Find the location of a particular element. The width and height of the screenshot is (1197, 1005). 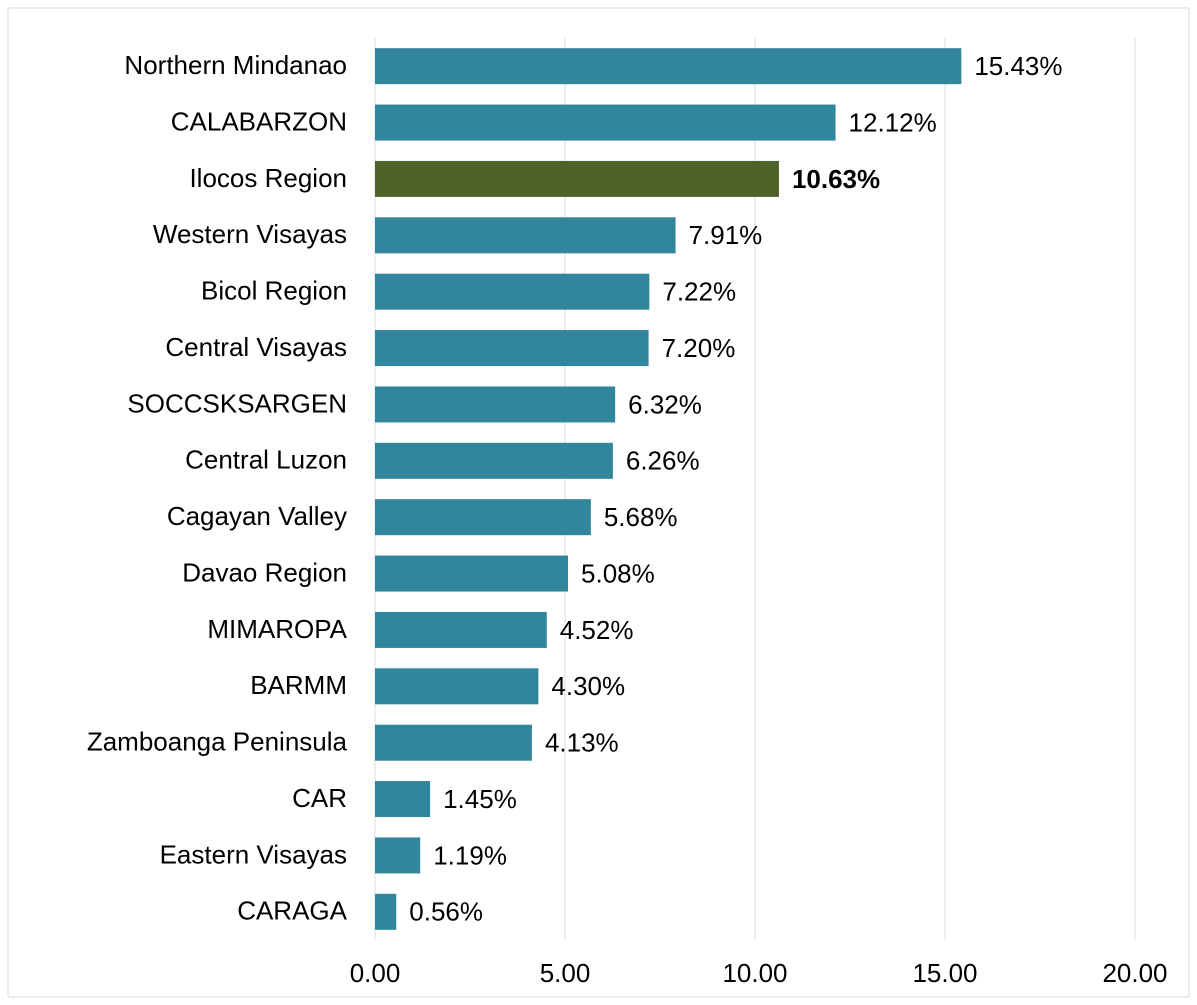

value-label: 4.30% is located at coordinates (588, 686).